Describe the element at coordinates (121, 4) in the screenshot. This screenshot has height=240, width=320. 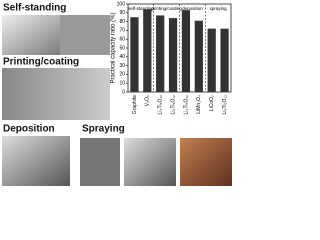
I see `y-tick-label: 100` at that location.